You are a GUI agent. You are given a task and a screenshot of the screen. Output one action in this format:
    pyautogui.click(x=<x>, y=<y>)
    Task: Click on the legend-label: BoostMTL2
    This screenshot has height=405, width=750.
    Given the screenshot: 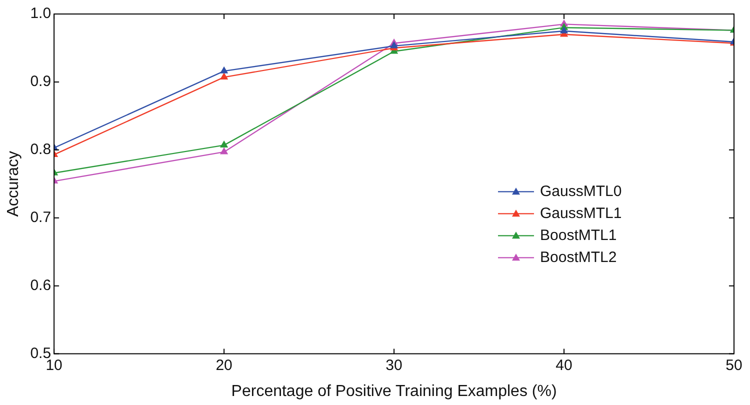 What is the action you would take?
    pyautogui.click(x=578, y=257)
    